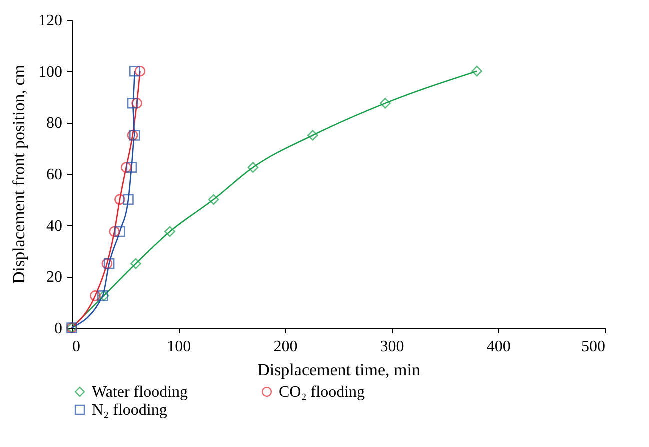 The height and width of the screenshot is (447, 649). Describe the element at coordinates (392, 347) in the screenshot. I see `x-tick-label: 300` at that location.